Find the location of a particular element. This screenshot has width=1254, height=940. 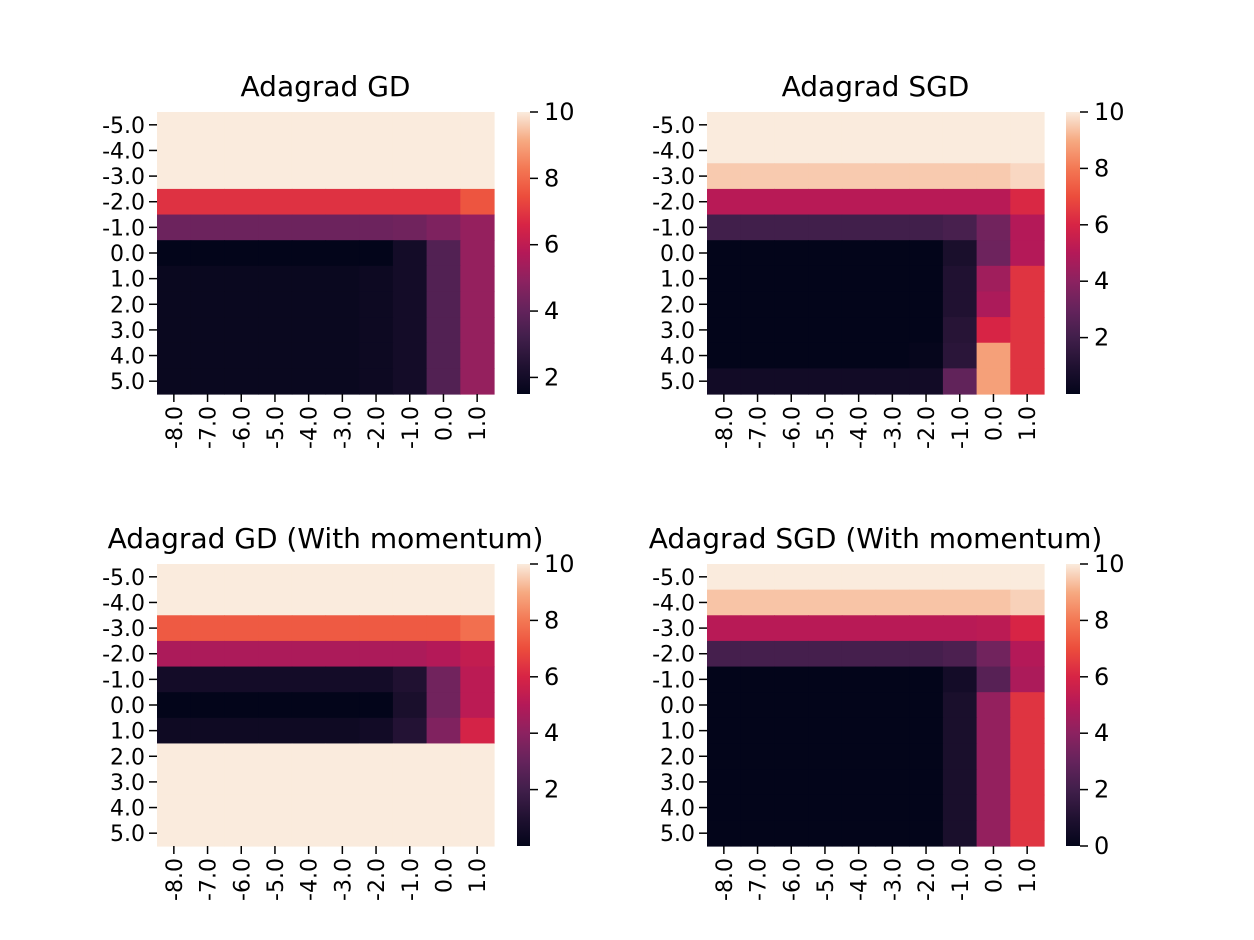

panel-title: Adagrad GD is located at coordinates (326, 86).